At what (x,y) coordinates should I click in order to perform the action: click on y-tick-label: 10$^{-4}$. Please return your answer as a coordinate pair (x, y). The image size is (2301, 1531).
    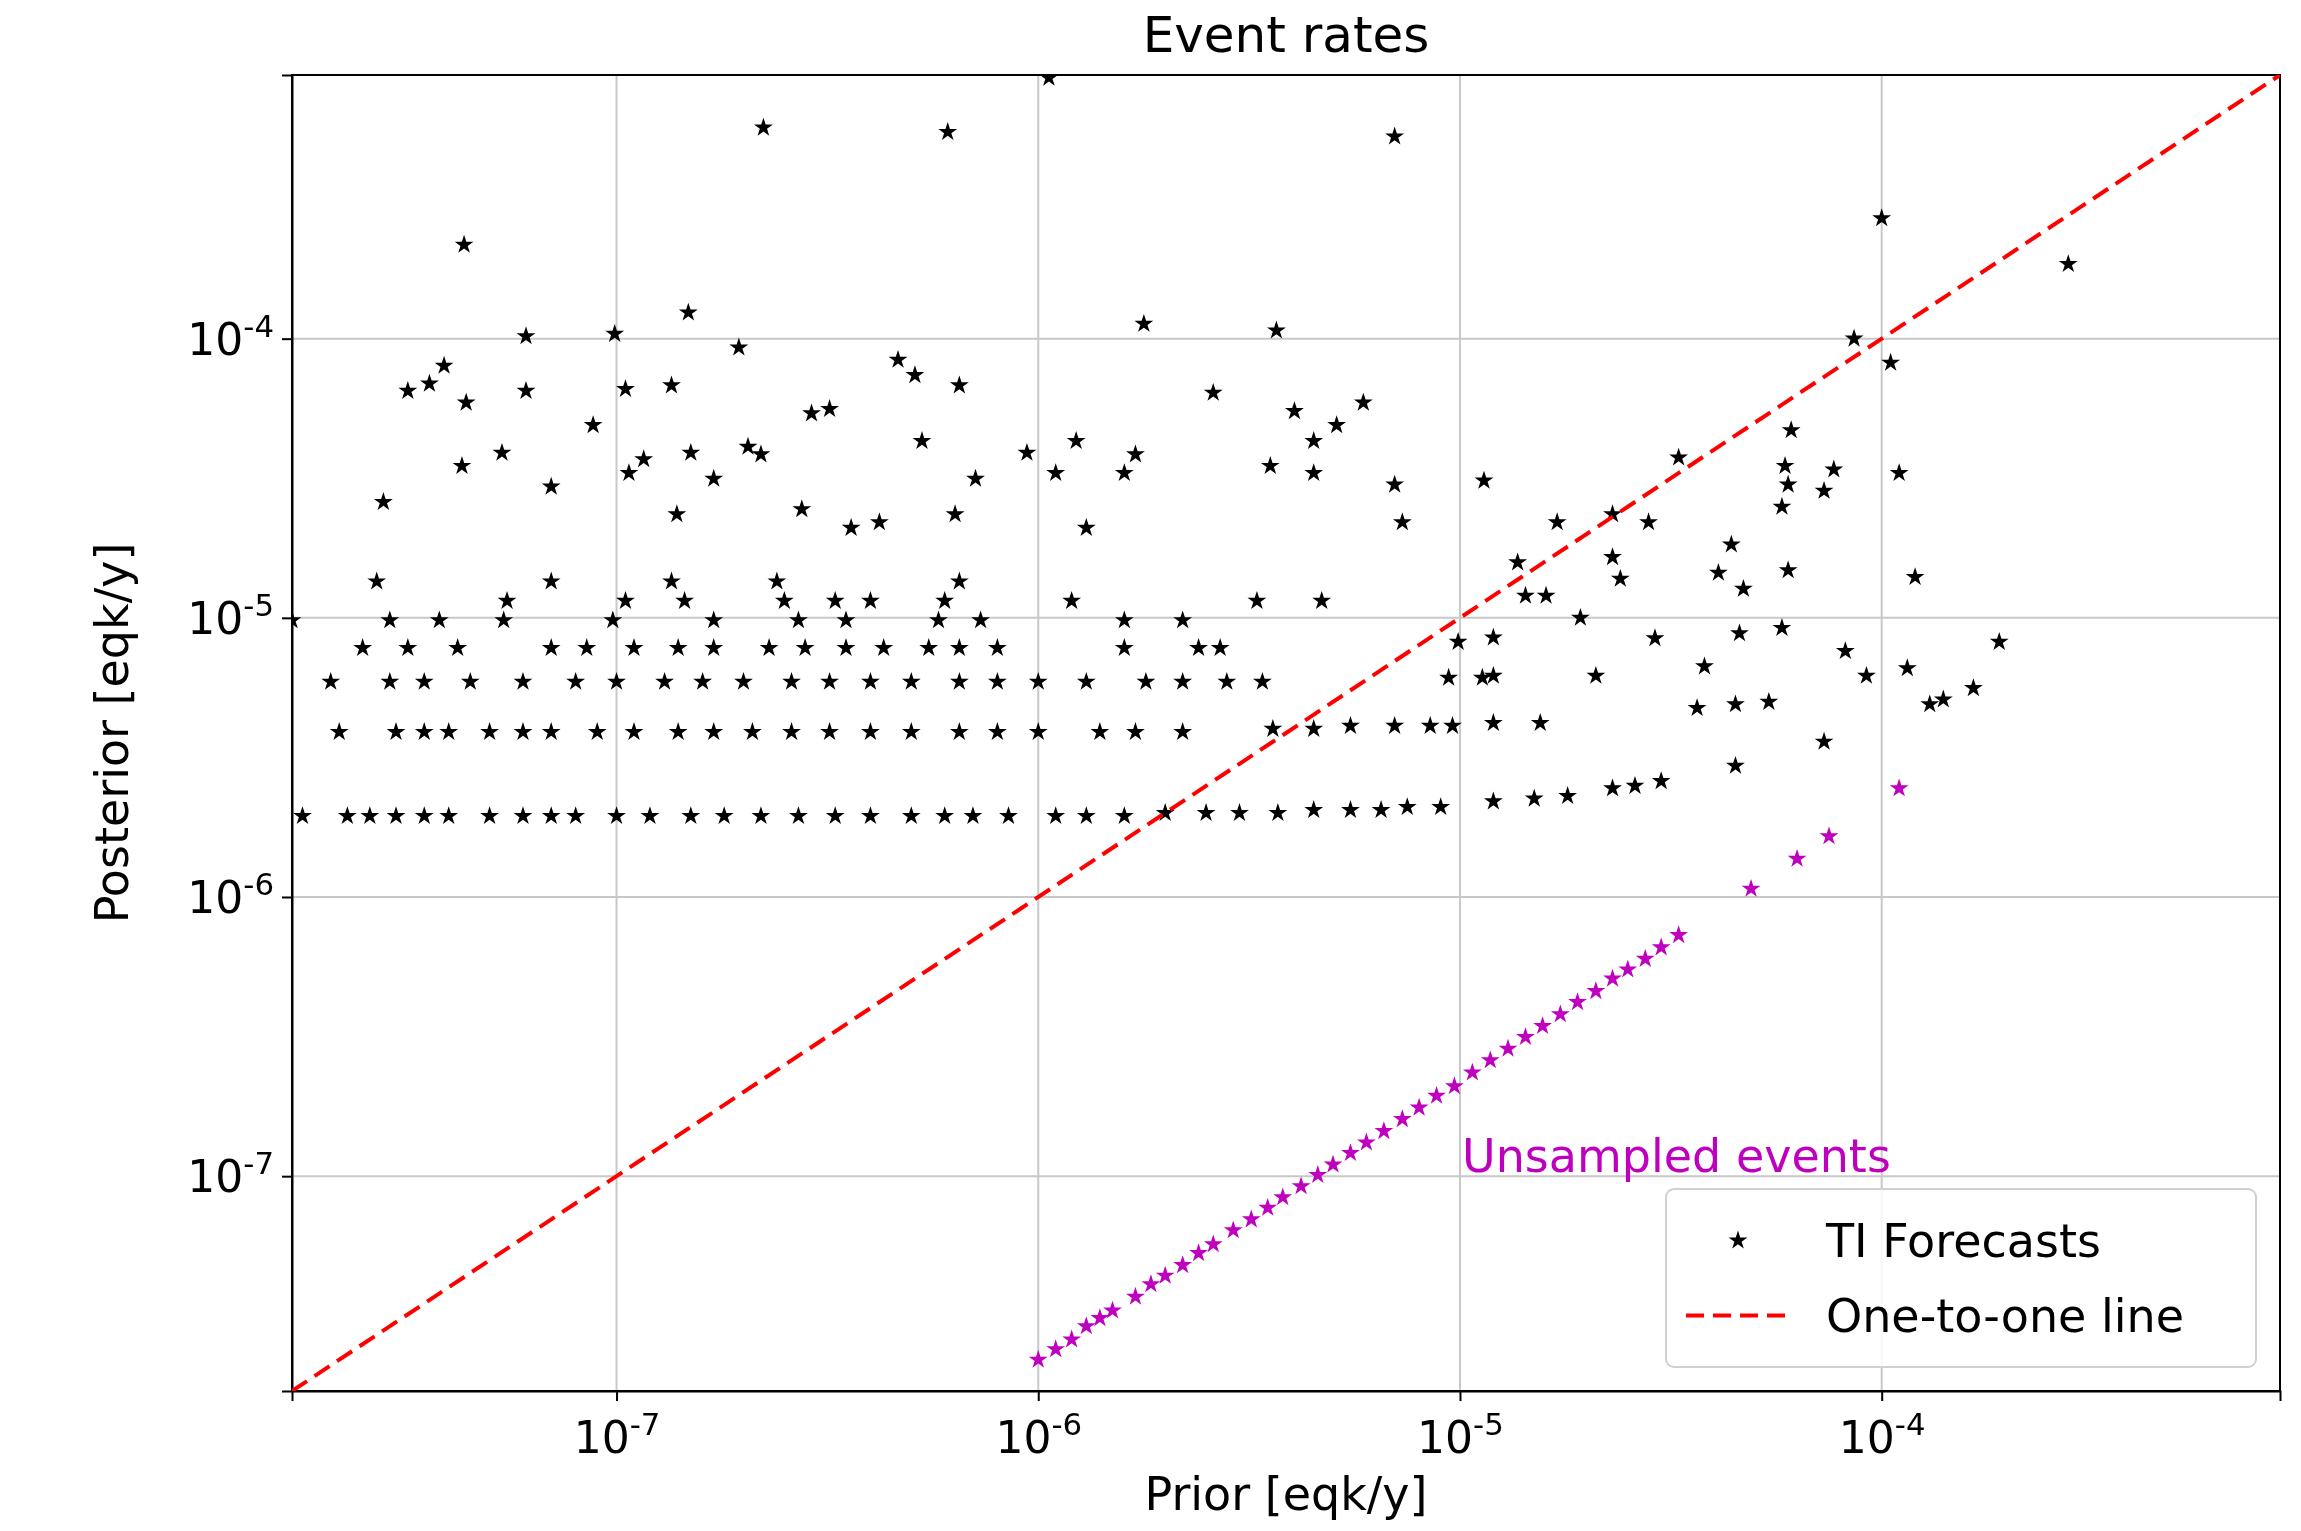
    Looking at the image, I should click on (230, 336).